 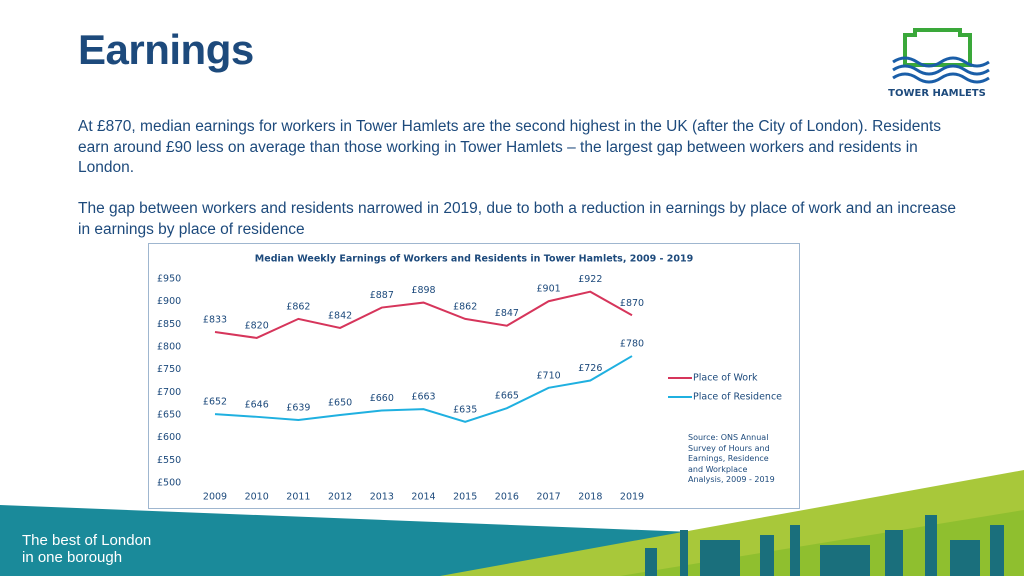 What do you see at coordinates (215, 320) in the screenshot?
I see `data-label: £833` at bounding box center [215, 320].